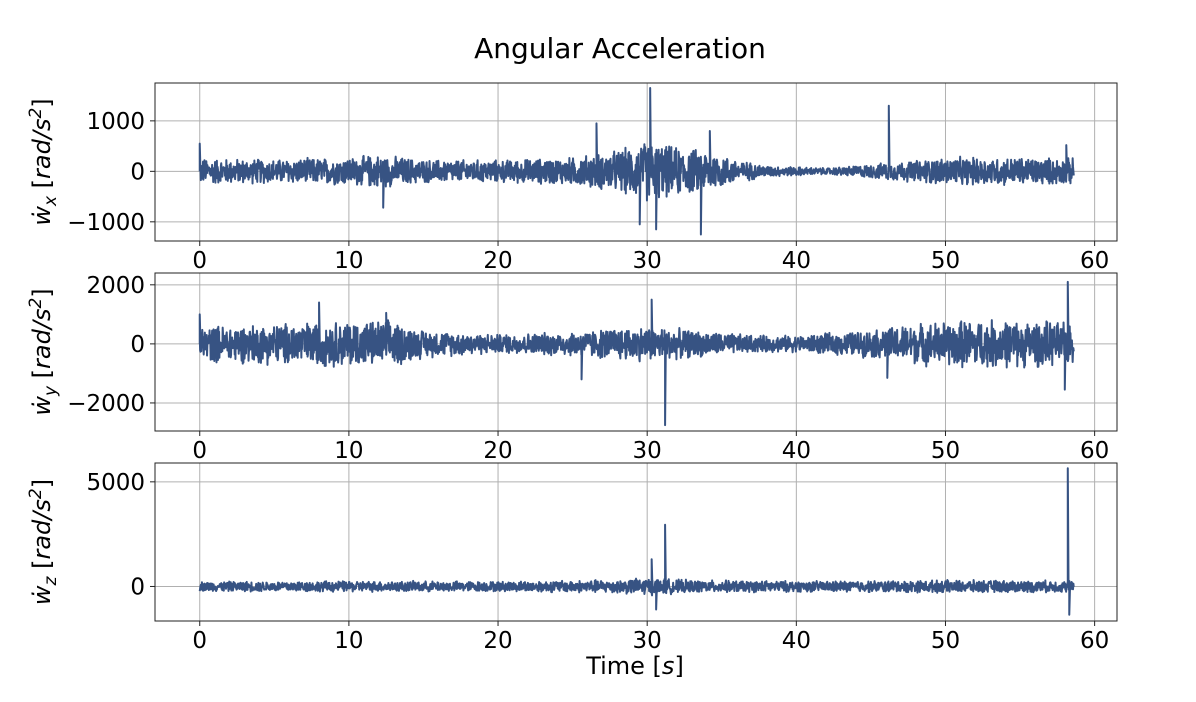 The width and height of the screenshot is (1196, 702). What do you see at coordinates (115, 122) in the screenshot?
I see `y-tick-label: 1000` at bounding box center [115, 122].